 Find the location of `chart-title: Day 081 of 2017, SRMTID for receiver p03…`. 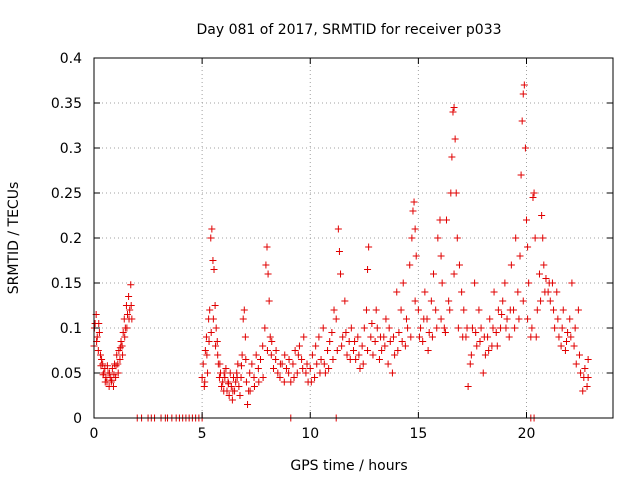

chart-title: Day 081 of 2017, SRMTID for receiver p03… is located at coordinates (348, 30).